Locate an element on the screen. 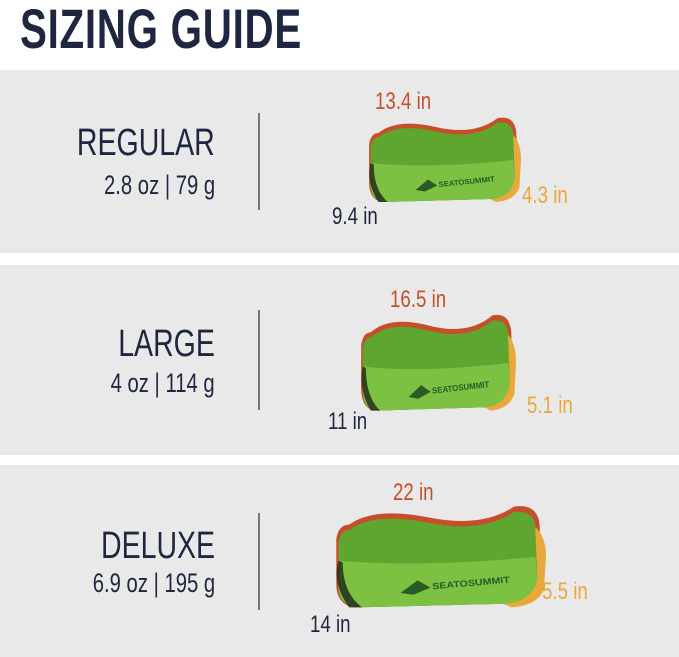 This screenshot has width=679, height=657. length-label: 16.5 in is located at coordinates (418, 299).